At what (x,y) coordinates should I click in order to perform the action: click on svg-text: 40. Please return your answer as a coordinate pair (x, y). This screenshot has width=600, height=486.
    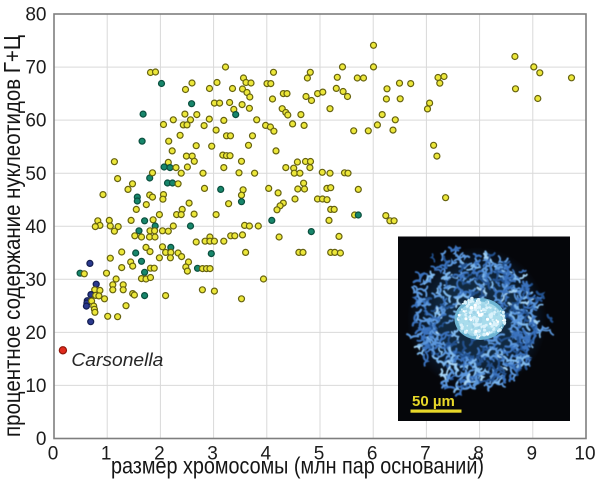
    Looking at the image, I should click on (35, 227).